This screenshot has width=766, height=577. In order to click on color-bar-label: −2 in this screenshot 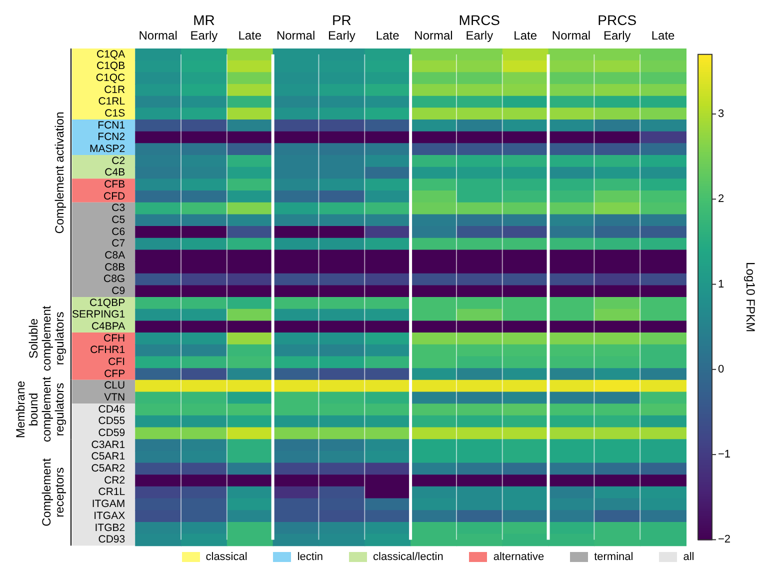, I will do `click(724, 540)`.